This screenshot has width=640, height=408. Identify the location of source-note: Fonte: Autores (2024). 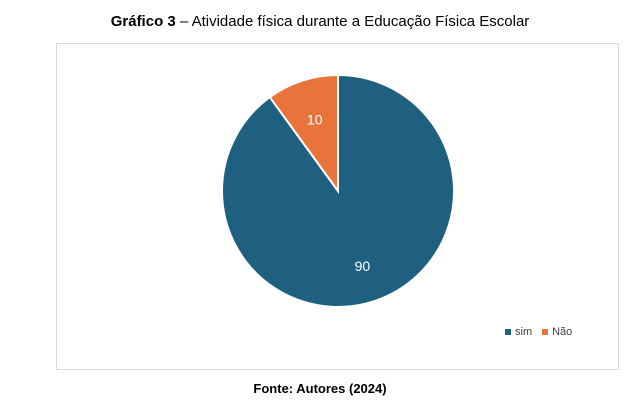
(320, 388).